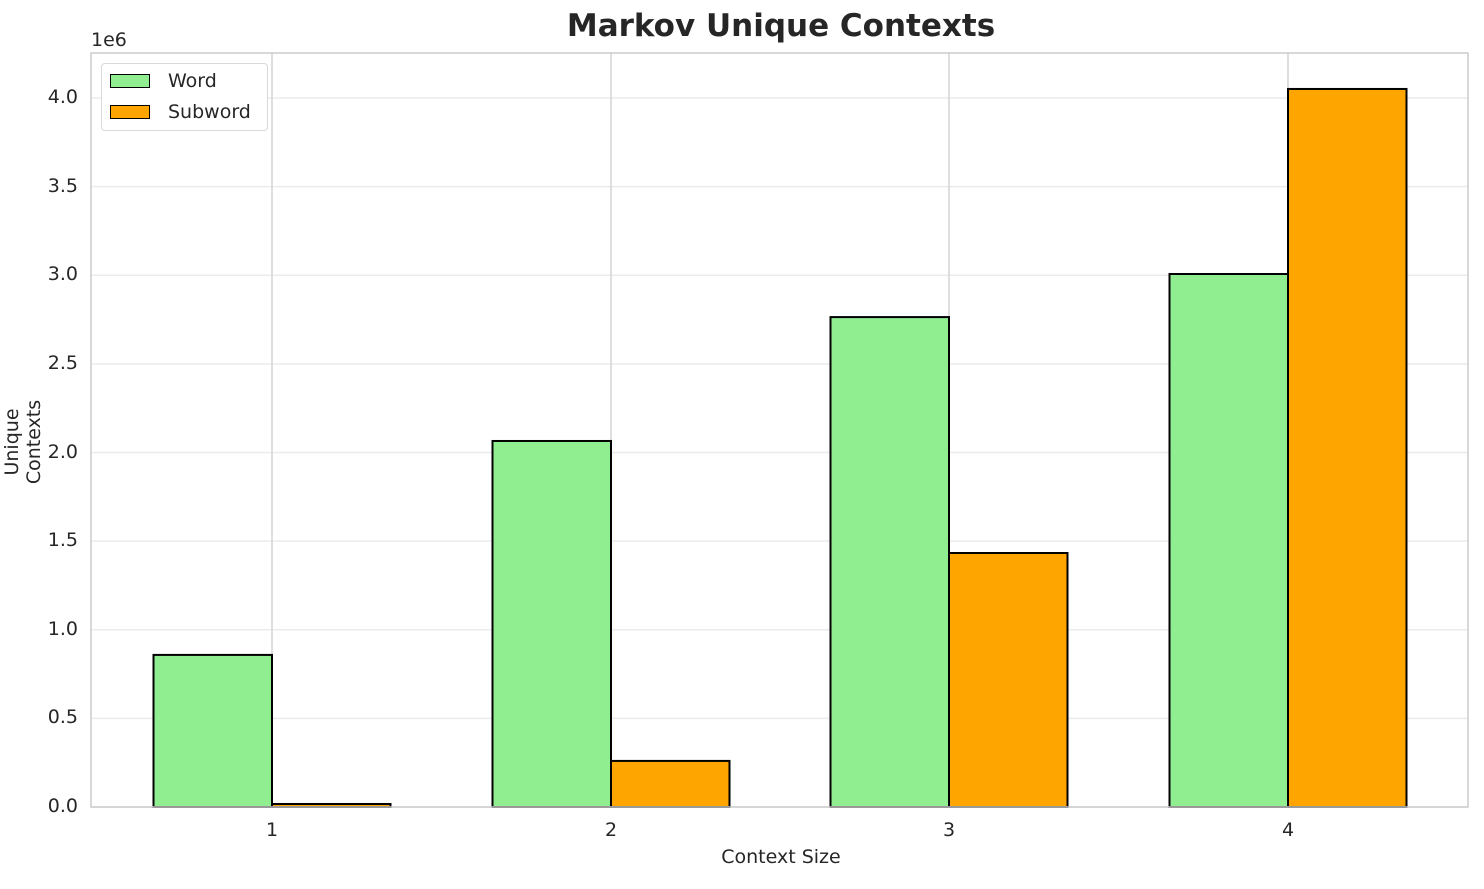 Image resolution: width=1484 pixels, height=889 pixels. I want to click on legend-label-word: Word, so click(192, 81).